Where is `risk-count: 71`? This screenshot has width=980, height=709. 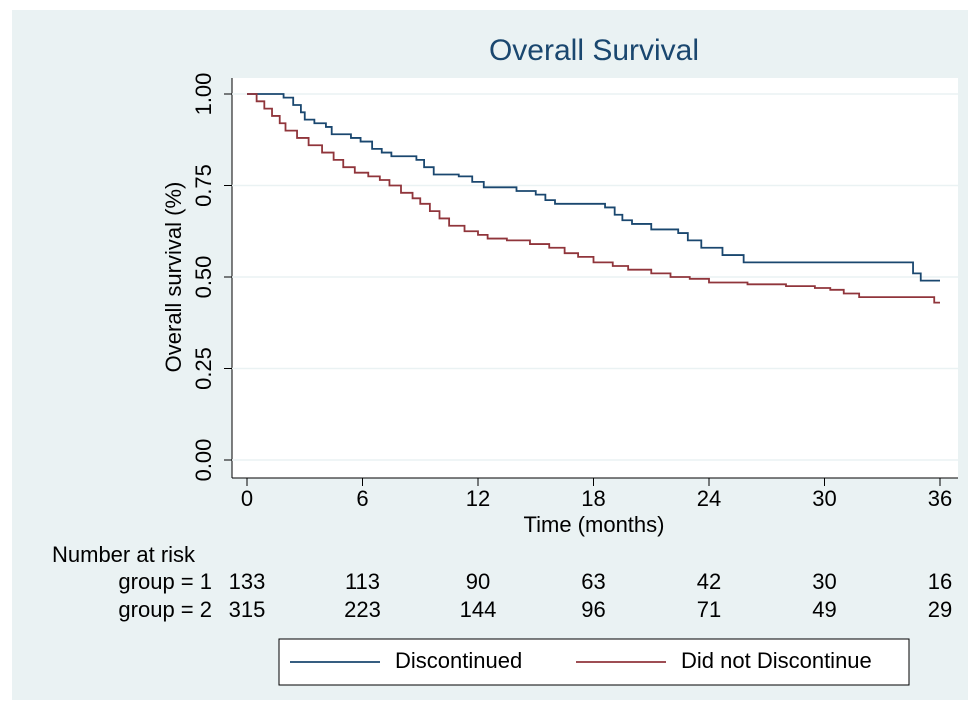
risk-count: 71 is located at coordinates (709, 609).